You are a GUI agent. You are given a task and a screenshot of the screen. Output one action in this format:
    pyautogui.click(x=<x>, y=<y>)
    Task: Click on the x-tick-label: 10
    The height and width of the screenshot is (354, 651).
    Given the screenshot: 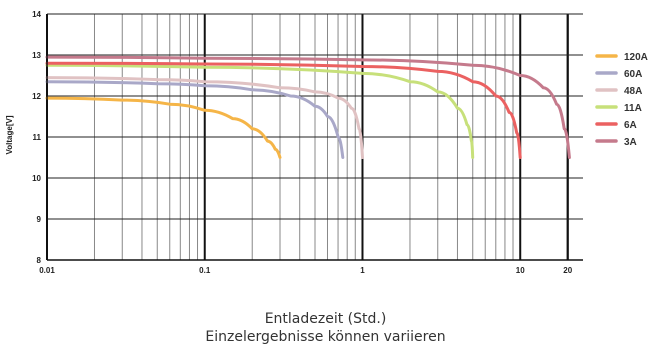 What is the action you would take?
    pyautogui.click(x=520, y=270)
    